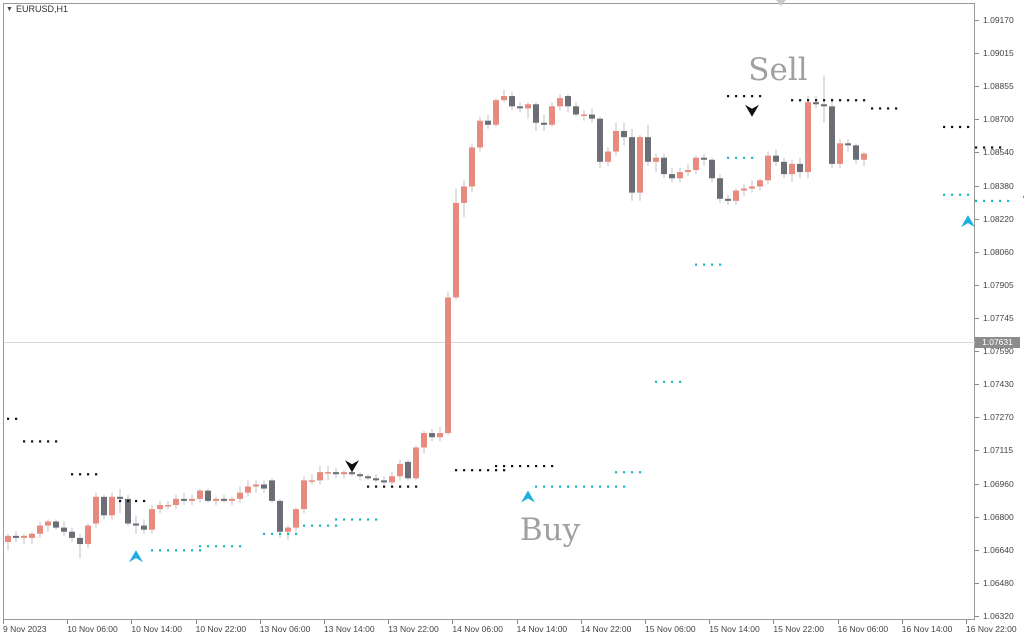 This screenshot has height=640, width=1024. Describe the element at coordinates (998, 450) in the screenshot. I see `price-label: 1.07115` at that location.